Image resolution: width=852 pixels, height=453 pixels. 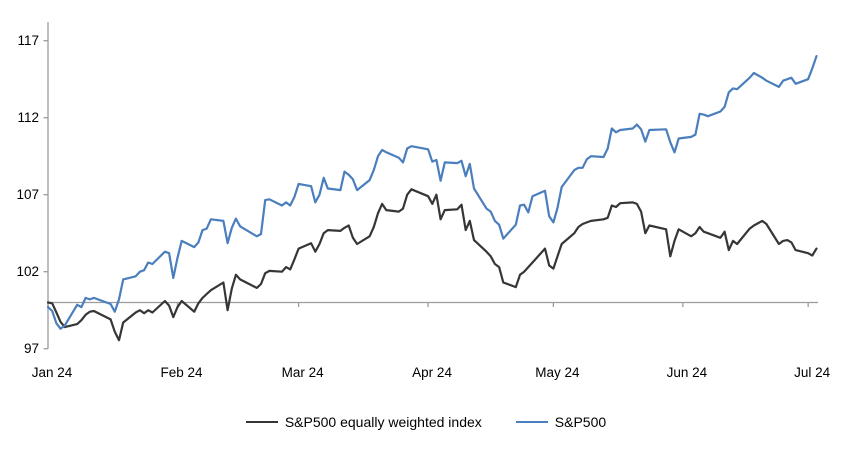 I want to click on x-tick-label: Mar 24, so click(x=303, y=372).